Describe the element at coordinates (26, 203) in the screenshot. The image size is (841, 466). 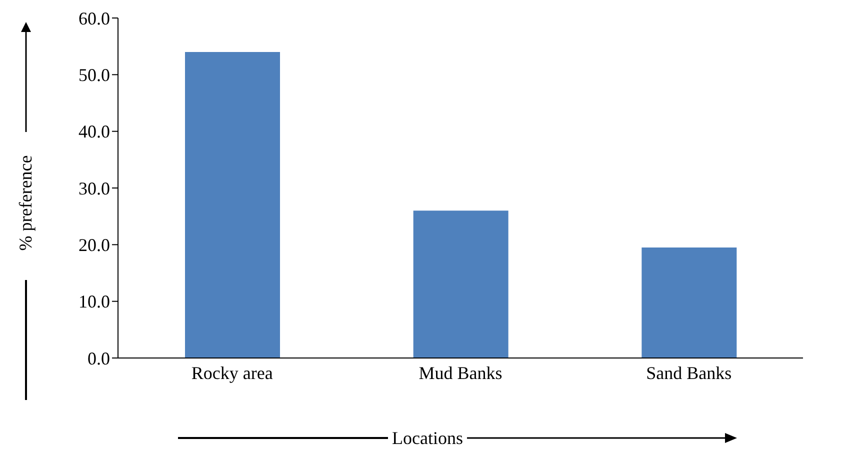
I see `y-axis-title: % preference` at that location.